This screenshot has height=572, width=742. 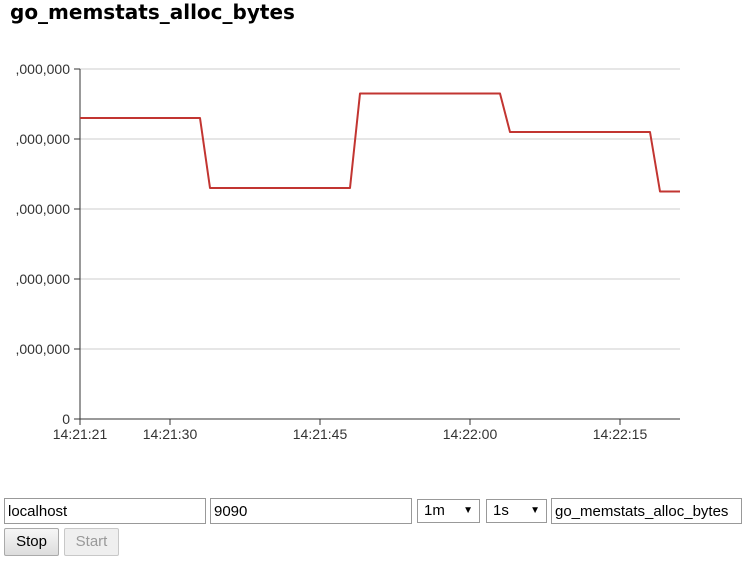 I want to click on step-select-value: 1s, so click(x=501, y=510).